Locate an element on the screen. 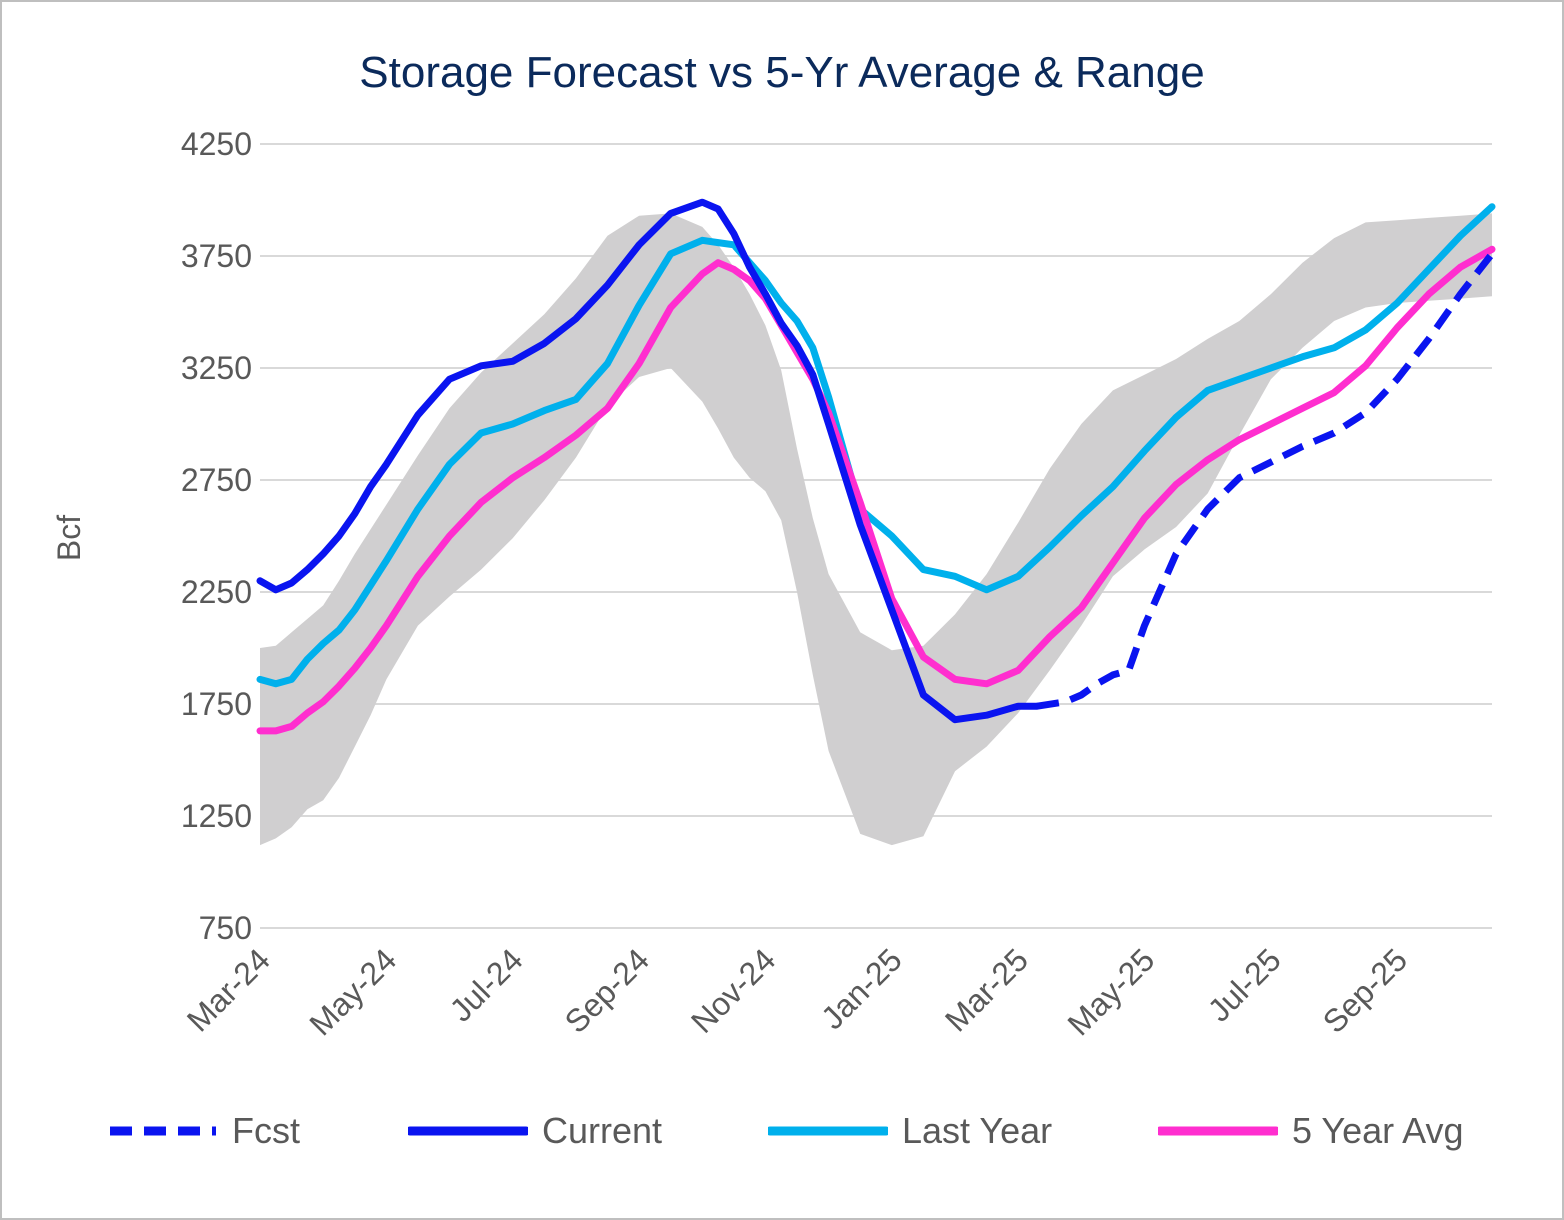  x-tick-may-24: May-24 is located at coordinates (352, 991).